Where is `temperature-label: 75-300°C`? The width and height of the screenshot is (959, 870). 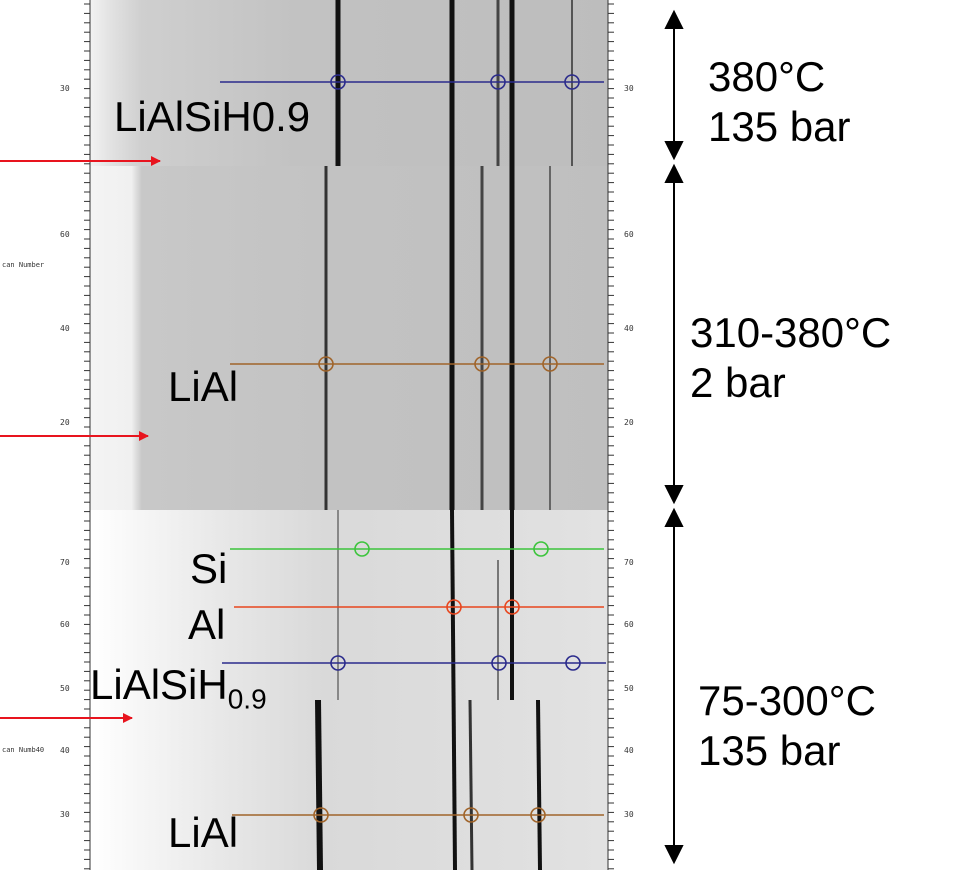
temperature-label: 75-300°C is located at coordinates (787, 700).